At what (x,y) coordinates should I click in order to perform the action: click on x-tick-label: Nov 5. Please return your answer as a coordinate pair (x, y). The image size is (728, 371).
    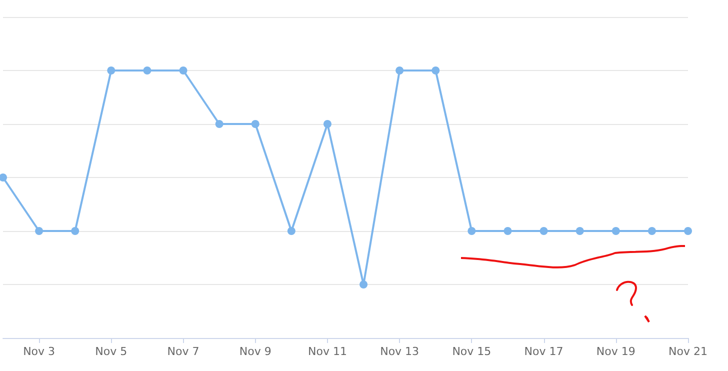
    Looking at the image, I should click on (111, 351).